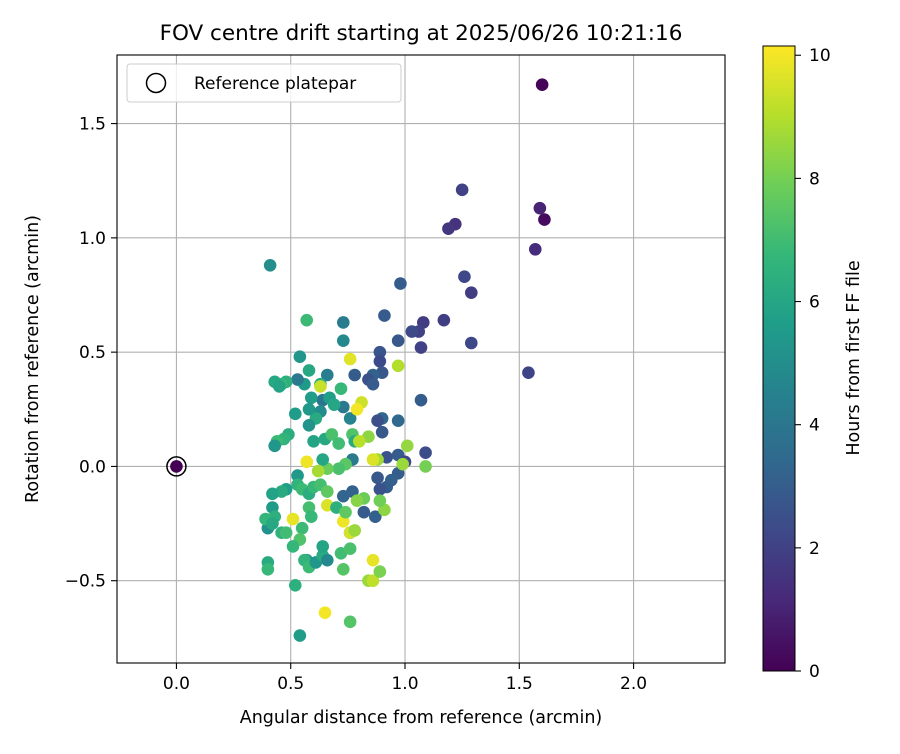 The width and height of the screenshot is (900, 754). I want to click on legend: Reference platepar, so click(264, 83).